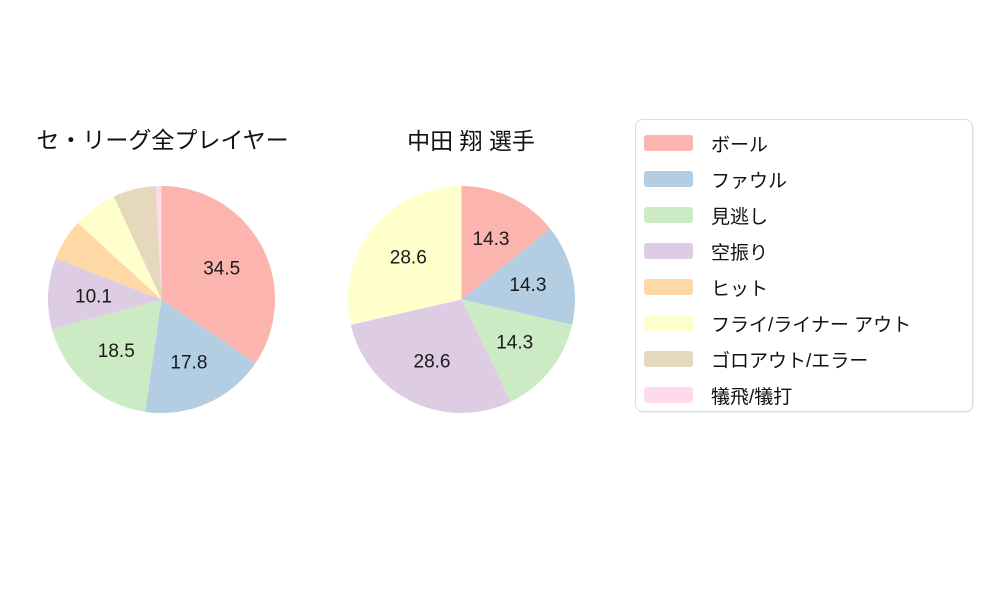 The height and width of the screenshot is (600, 1000). Describe the element at coordinates (93, 297) in the screenshot. I see `slice-value-label-3: 10.1` at that location.